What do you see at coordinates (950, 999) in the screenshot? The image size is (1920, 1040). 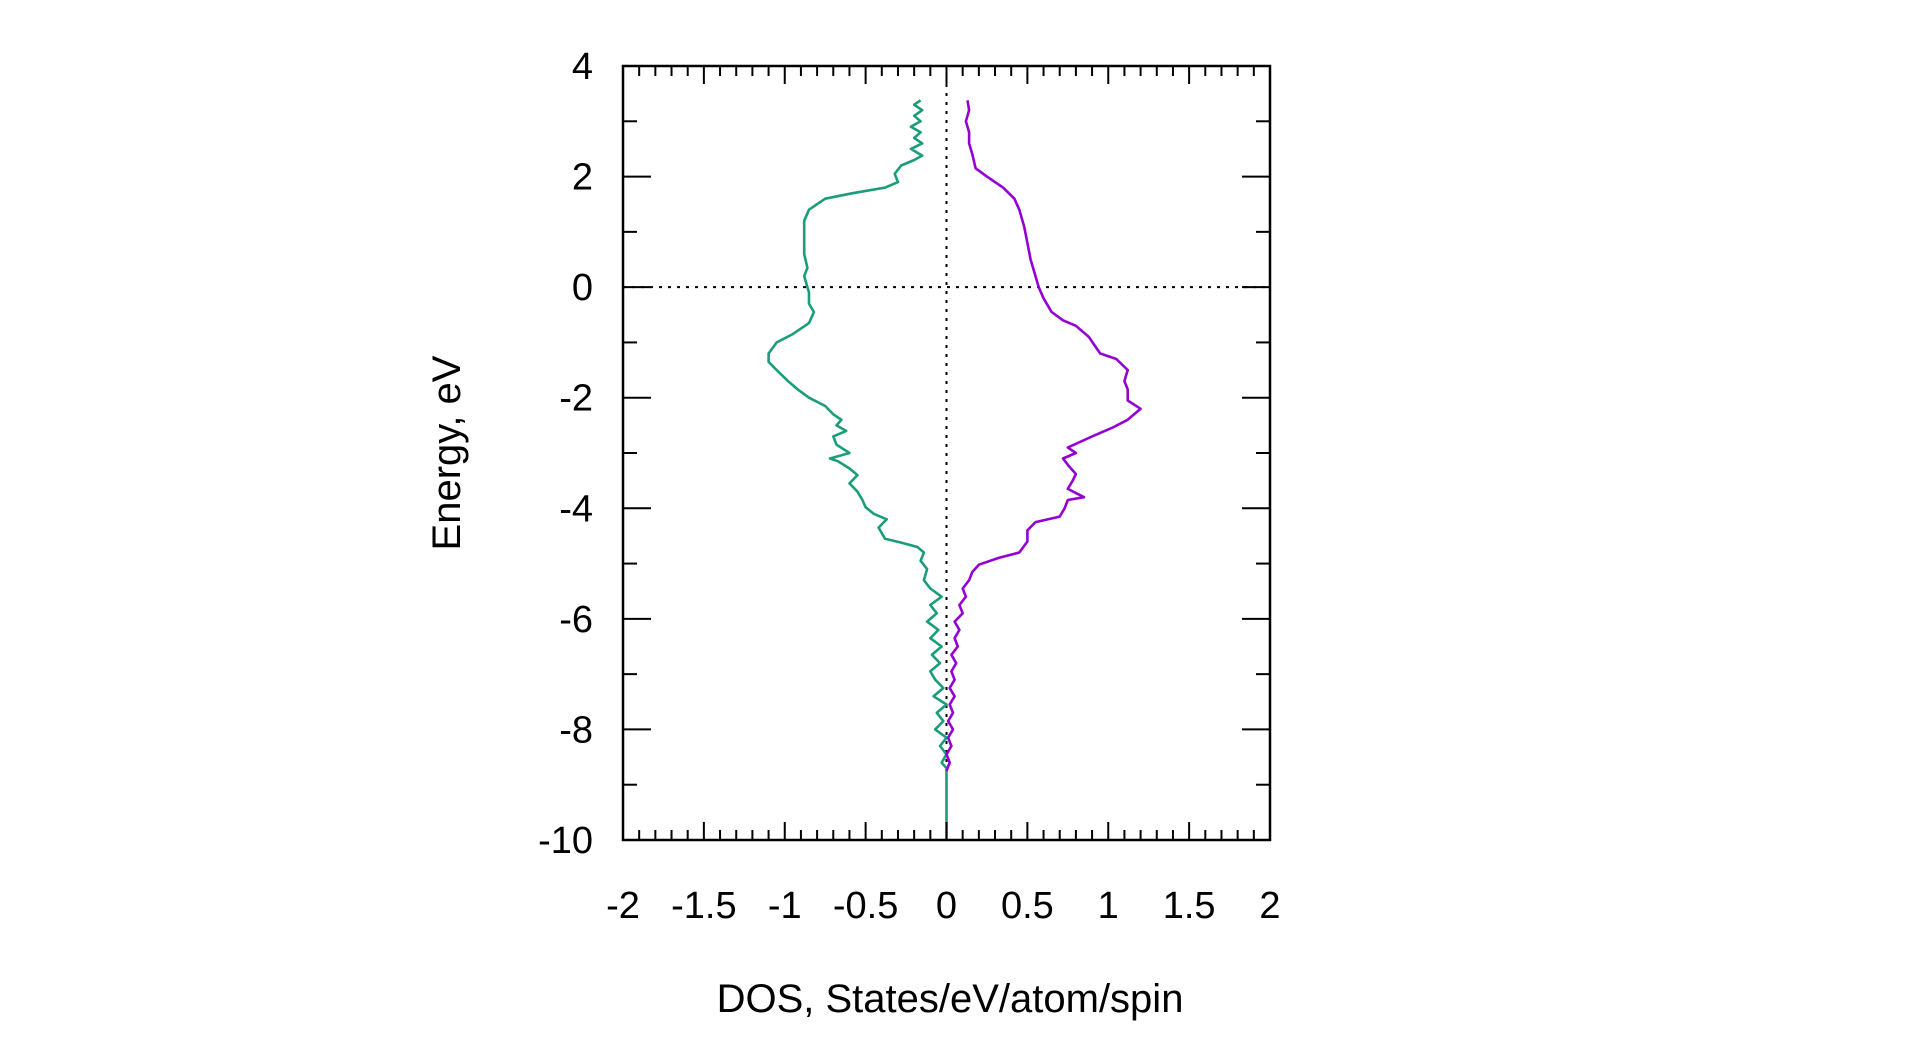 I see `x-axis-label: DOS, States/eV/atom/spin` at bounding box center [950, 999].